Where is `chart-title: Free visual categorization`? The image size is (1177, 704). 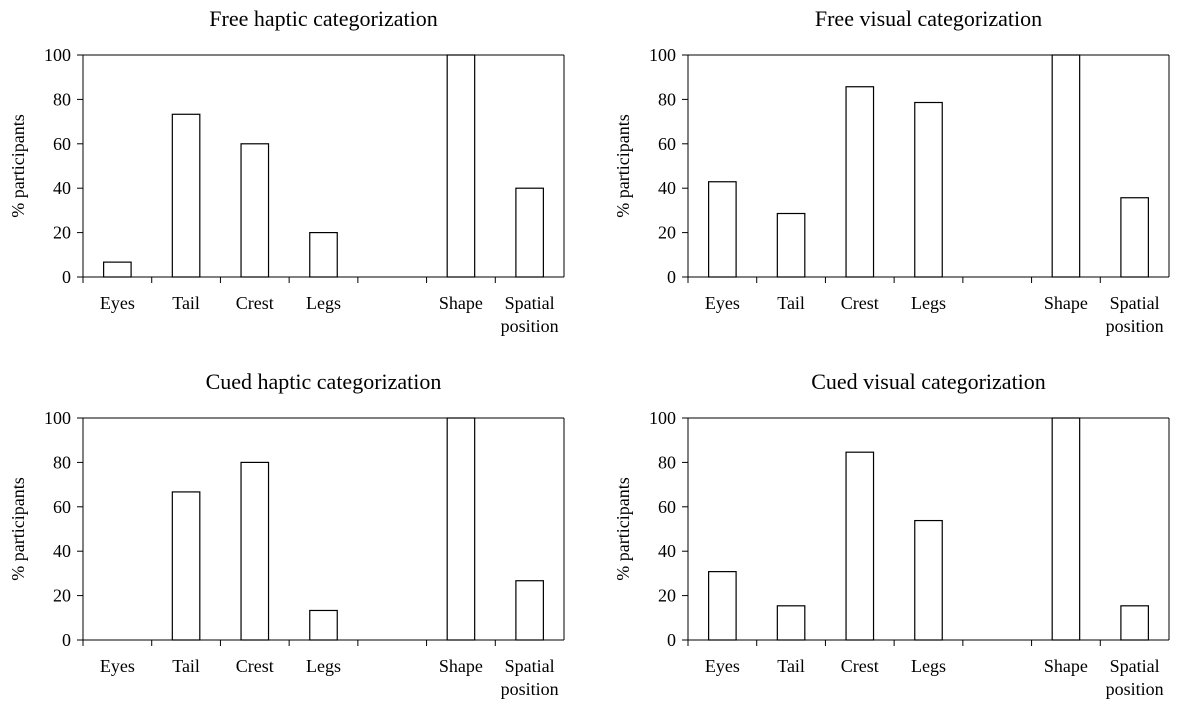 chart-title: Free visual categorization is located at coordinates (928, 18).